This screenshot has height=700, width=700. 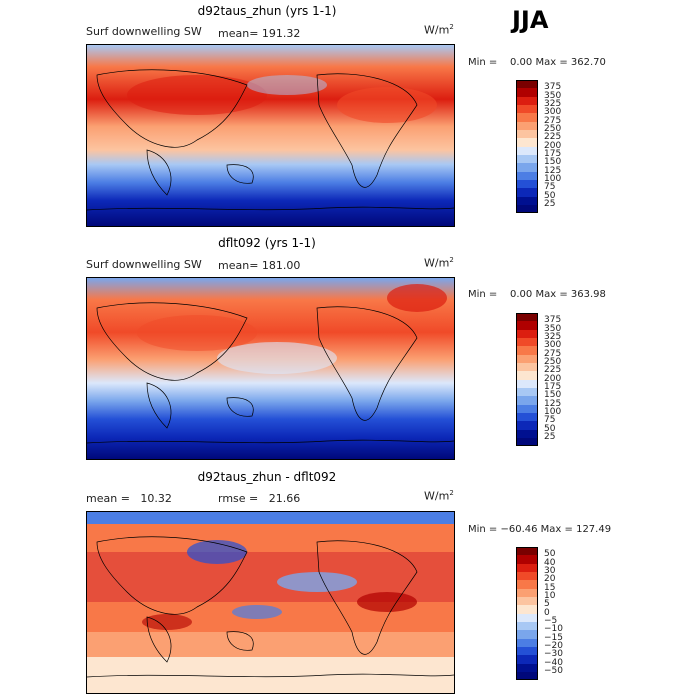 What do you see at coordinates (553, 361) in the screenshot?
I see `colorbar-tick-label: 250` at bounding box center [553, 361].